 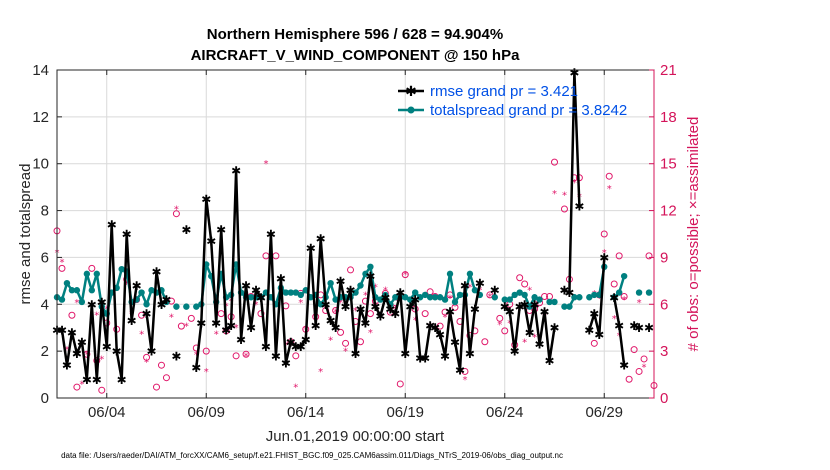 I want to click on legend-rmse-label: rmse grand pr = 3.421, so click(x=504, y=91).